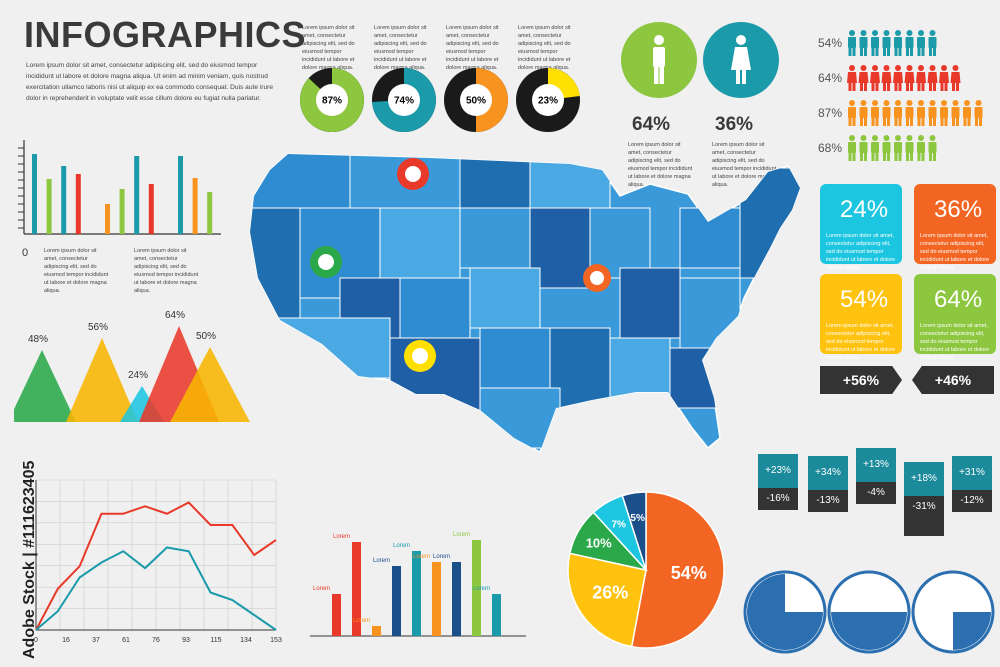 The image size is (1000, 667). What do you see at coordinates (972, 473) in the screenshot?
I see `stat-up: +31%` at bounding box center [972, 473].